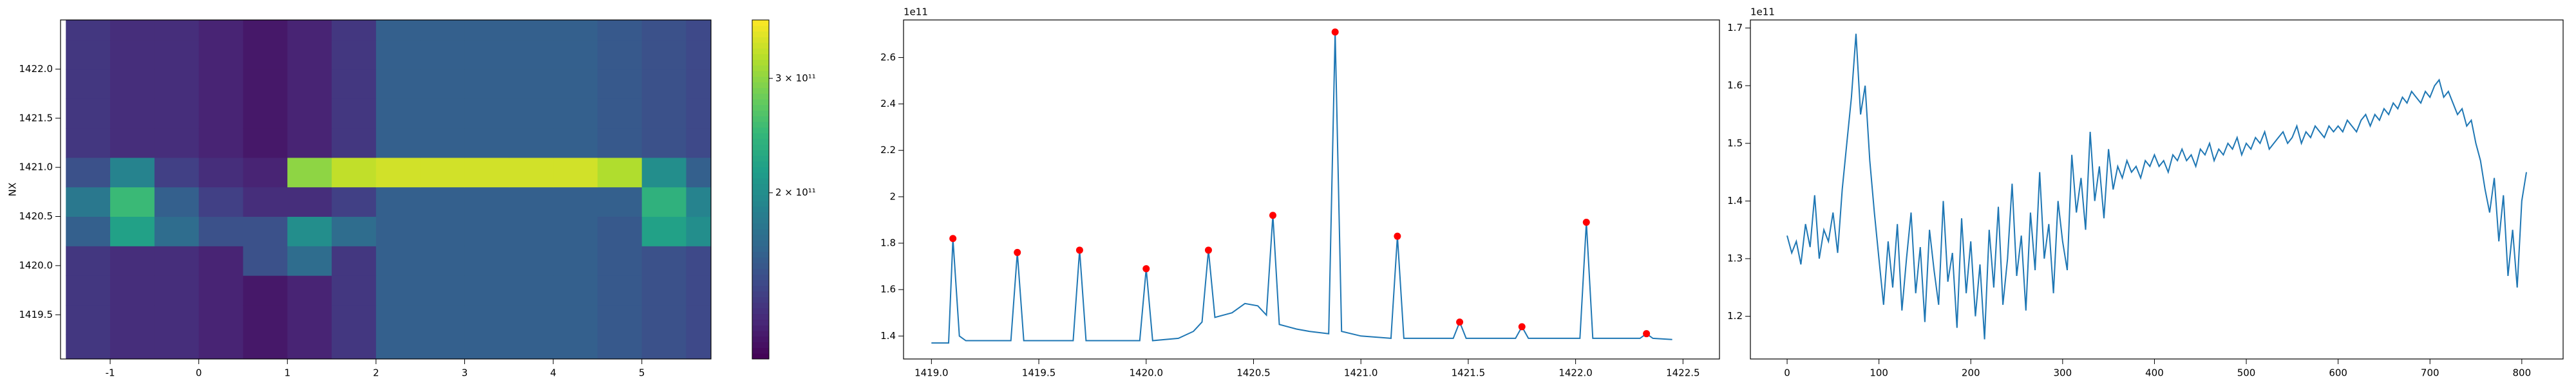 Image resolution: width=2576 pixels, height=386 pixels. Describe the element at coordinates (795, 78) in the screenshot. I see `colorbar-tick-label: 3 × 10¹¹` at that location.